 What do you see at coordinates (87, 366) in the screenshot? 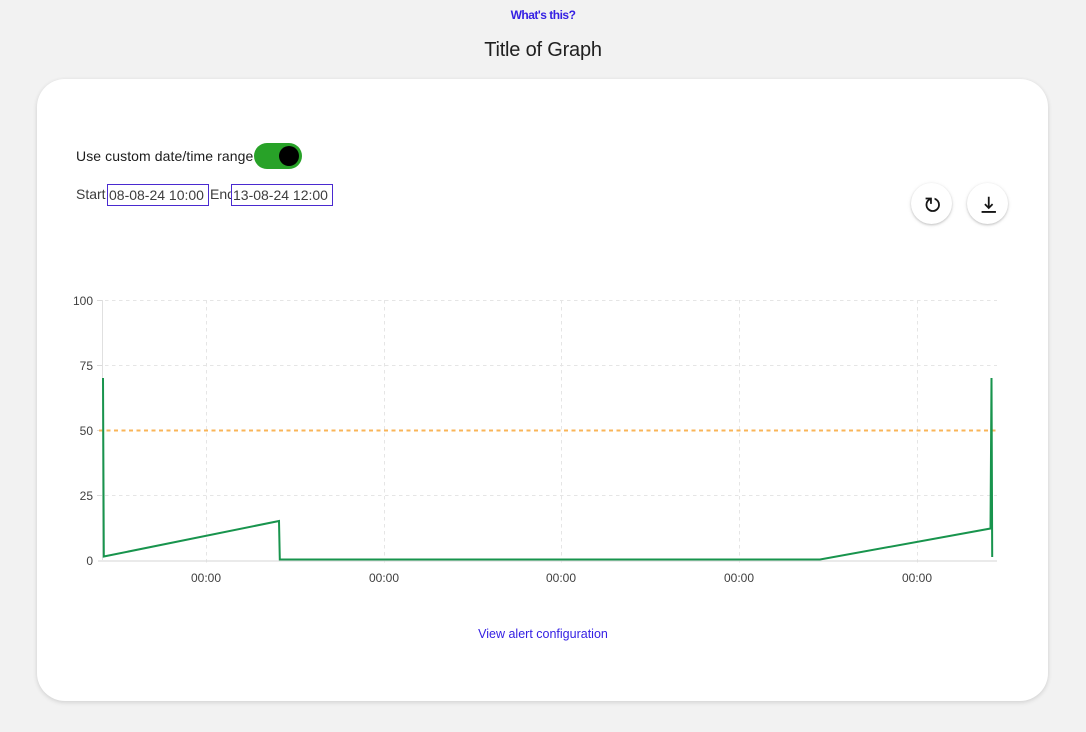
I see `svg-text: 75` at bounding box center [87, 366].